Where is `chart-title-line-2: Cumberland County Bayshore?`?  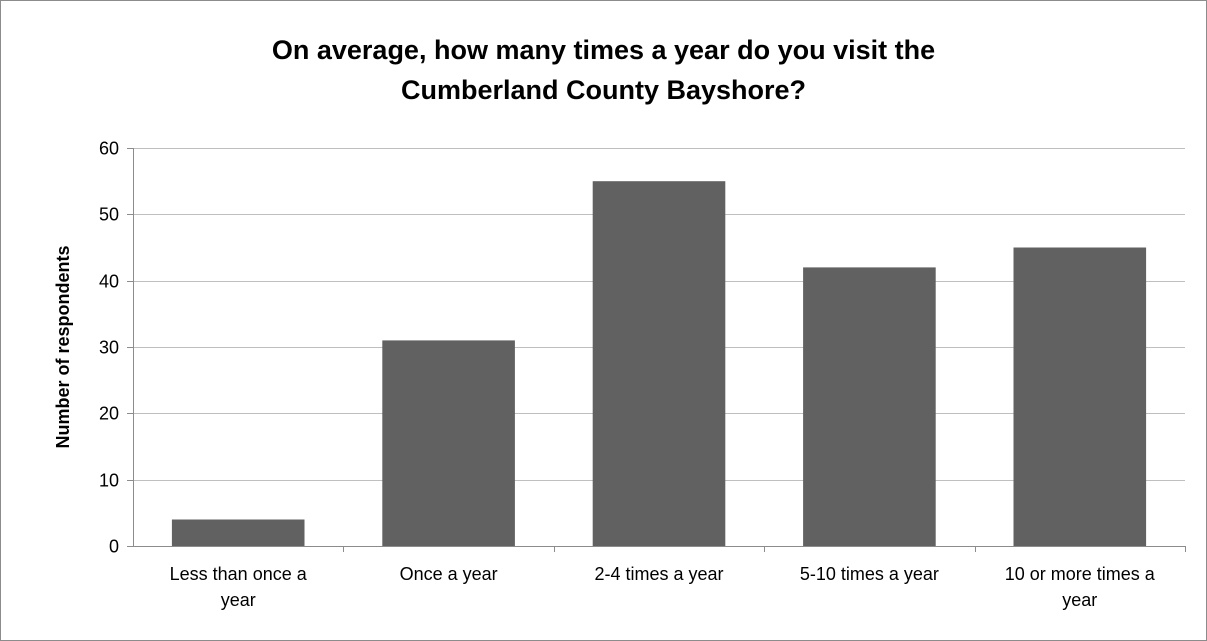
chart-title-line-2: Cumberland County Bayshore? is located at coordinates (603, 90).